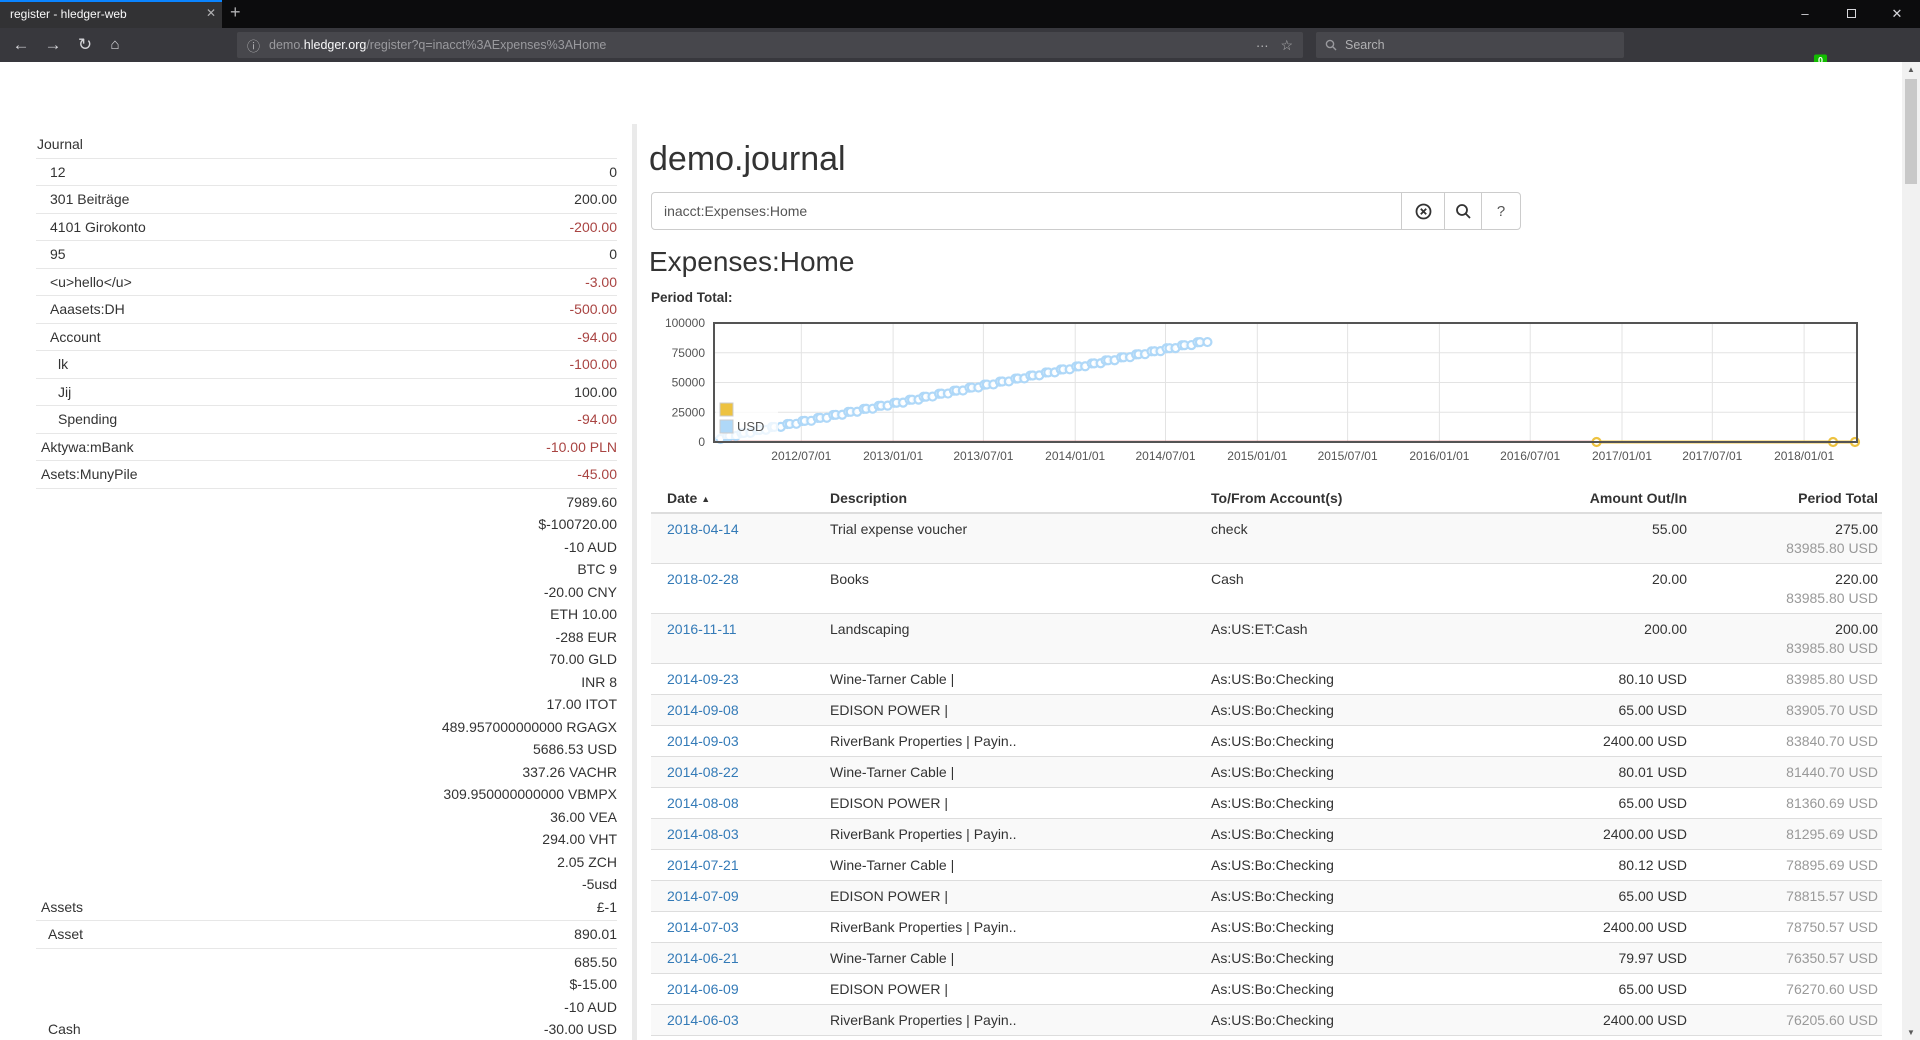 This screenshot has height=1040, width=1920. Describe the element at coordinates (1788, 989) in the screenshot. I see `running-total: 76270.60 USD` at that location.